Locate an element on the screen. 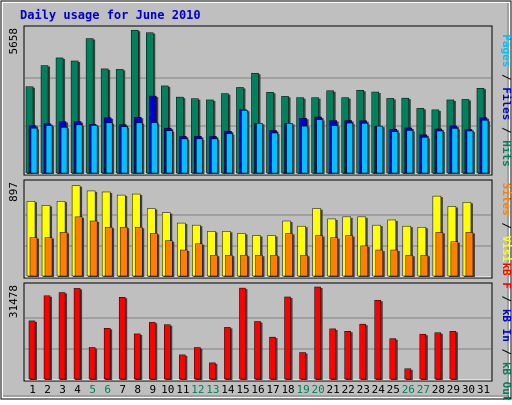  day-label-13: 13 is located at coordinates (212, 389).